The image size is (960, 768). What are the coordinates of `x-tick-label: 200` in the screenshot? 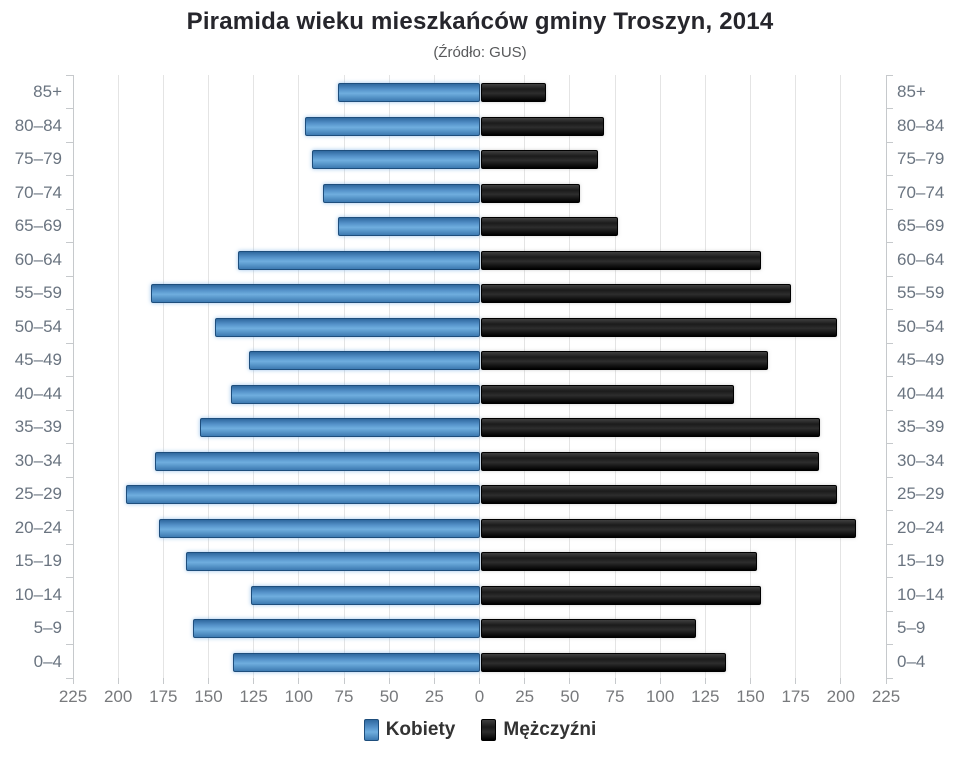 It's located at (118, 696).